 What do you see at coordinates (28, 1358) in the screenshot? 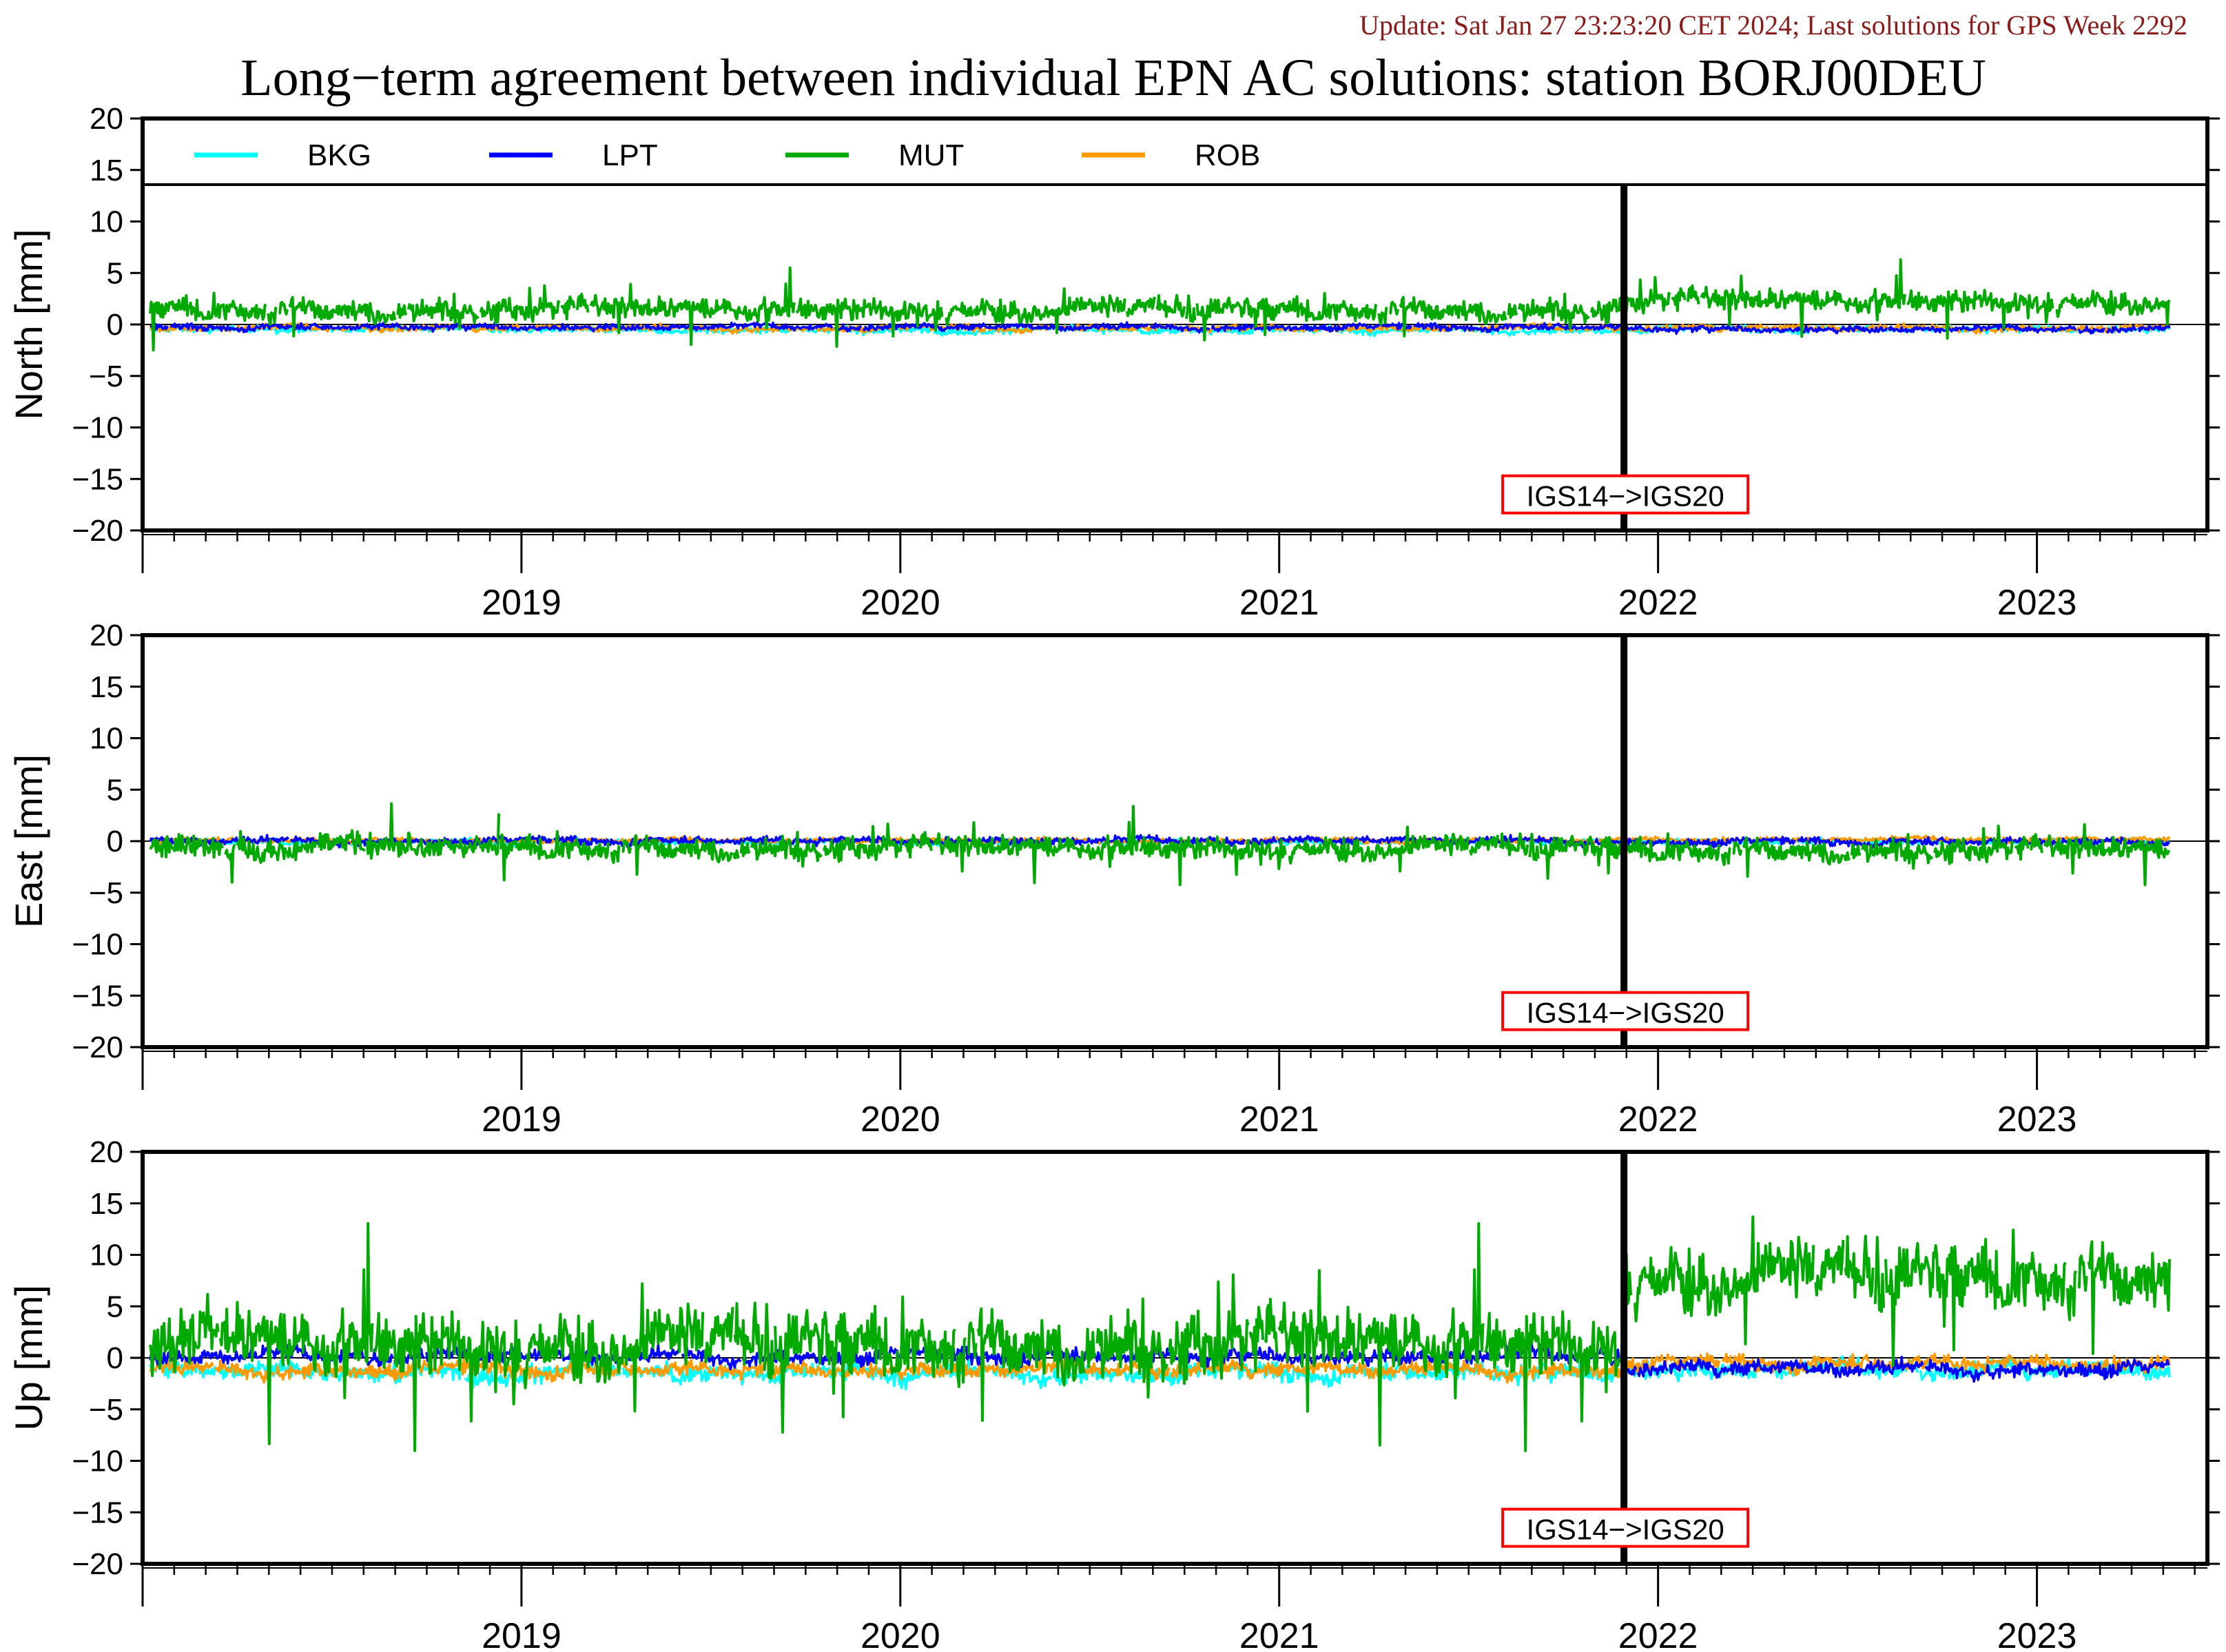
I see `y-axis-label: Up [mm]` at bounding box center [28, 1358].